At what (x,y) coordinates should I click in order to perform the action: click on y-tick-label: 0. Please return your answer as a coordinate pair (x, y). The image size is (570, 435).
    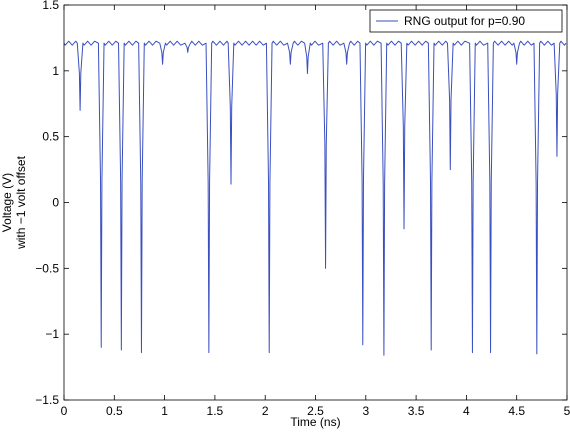
    Looking at the image, I should click on (55, 203).